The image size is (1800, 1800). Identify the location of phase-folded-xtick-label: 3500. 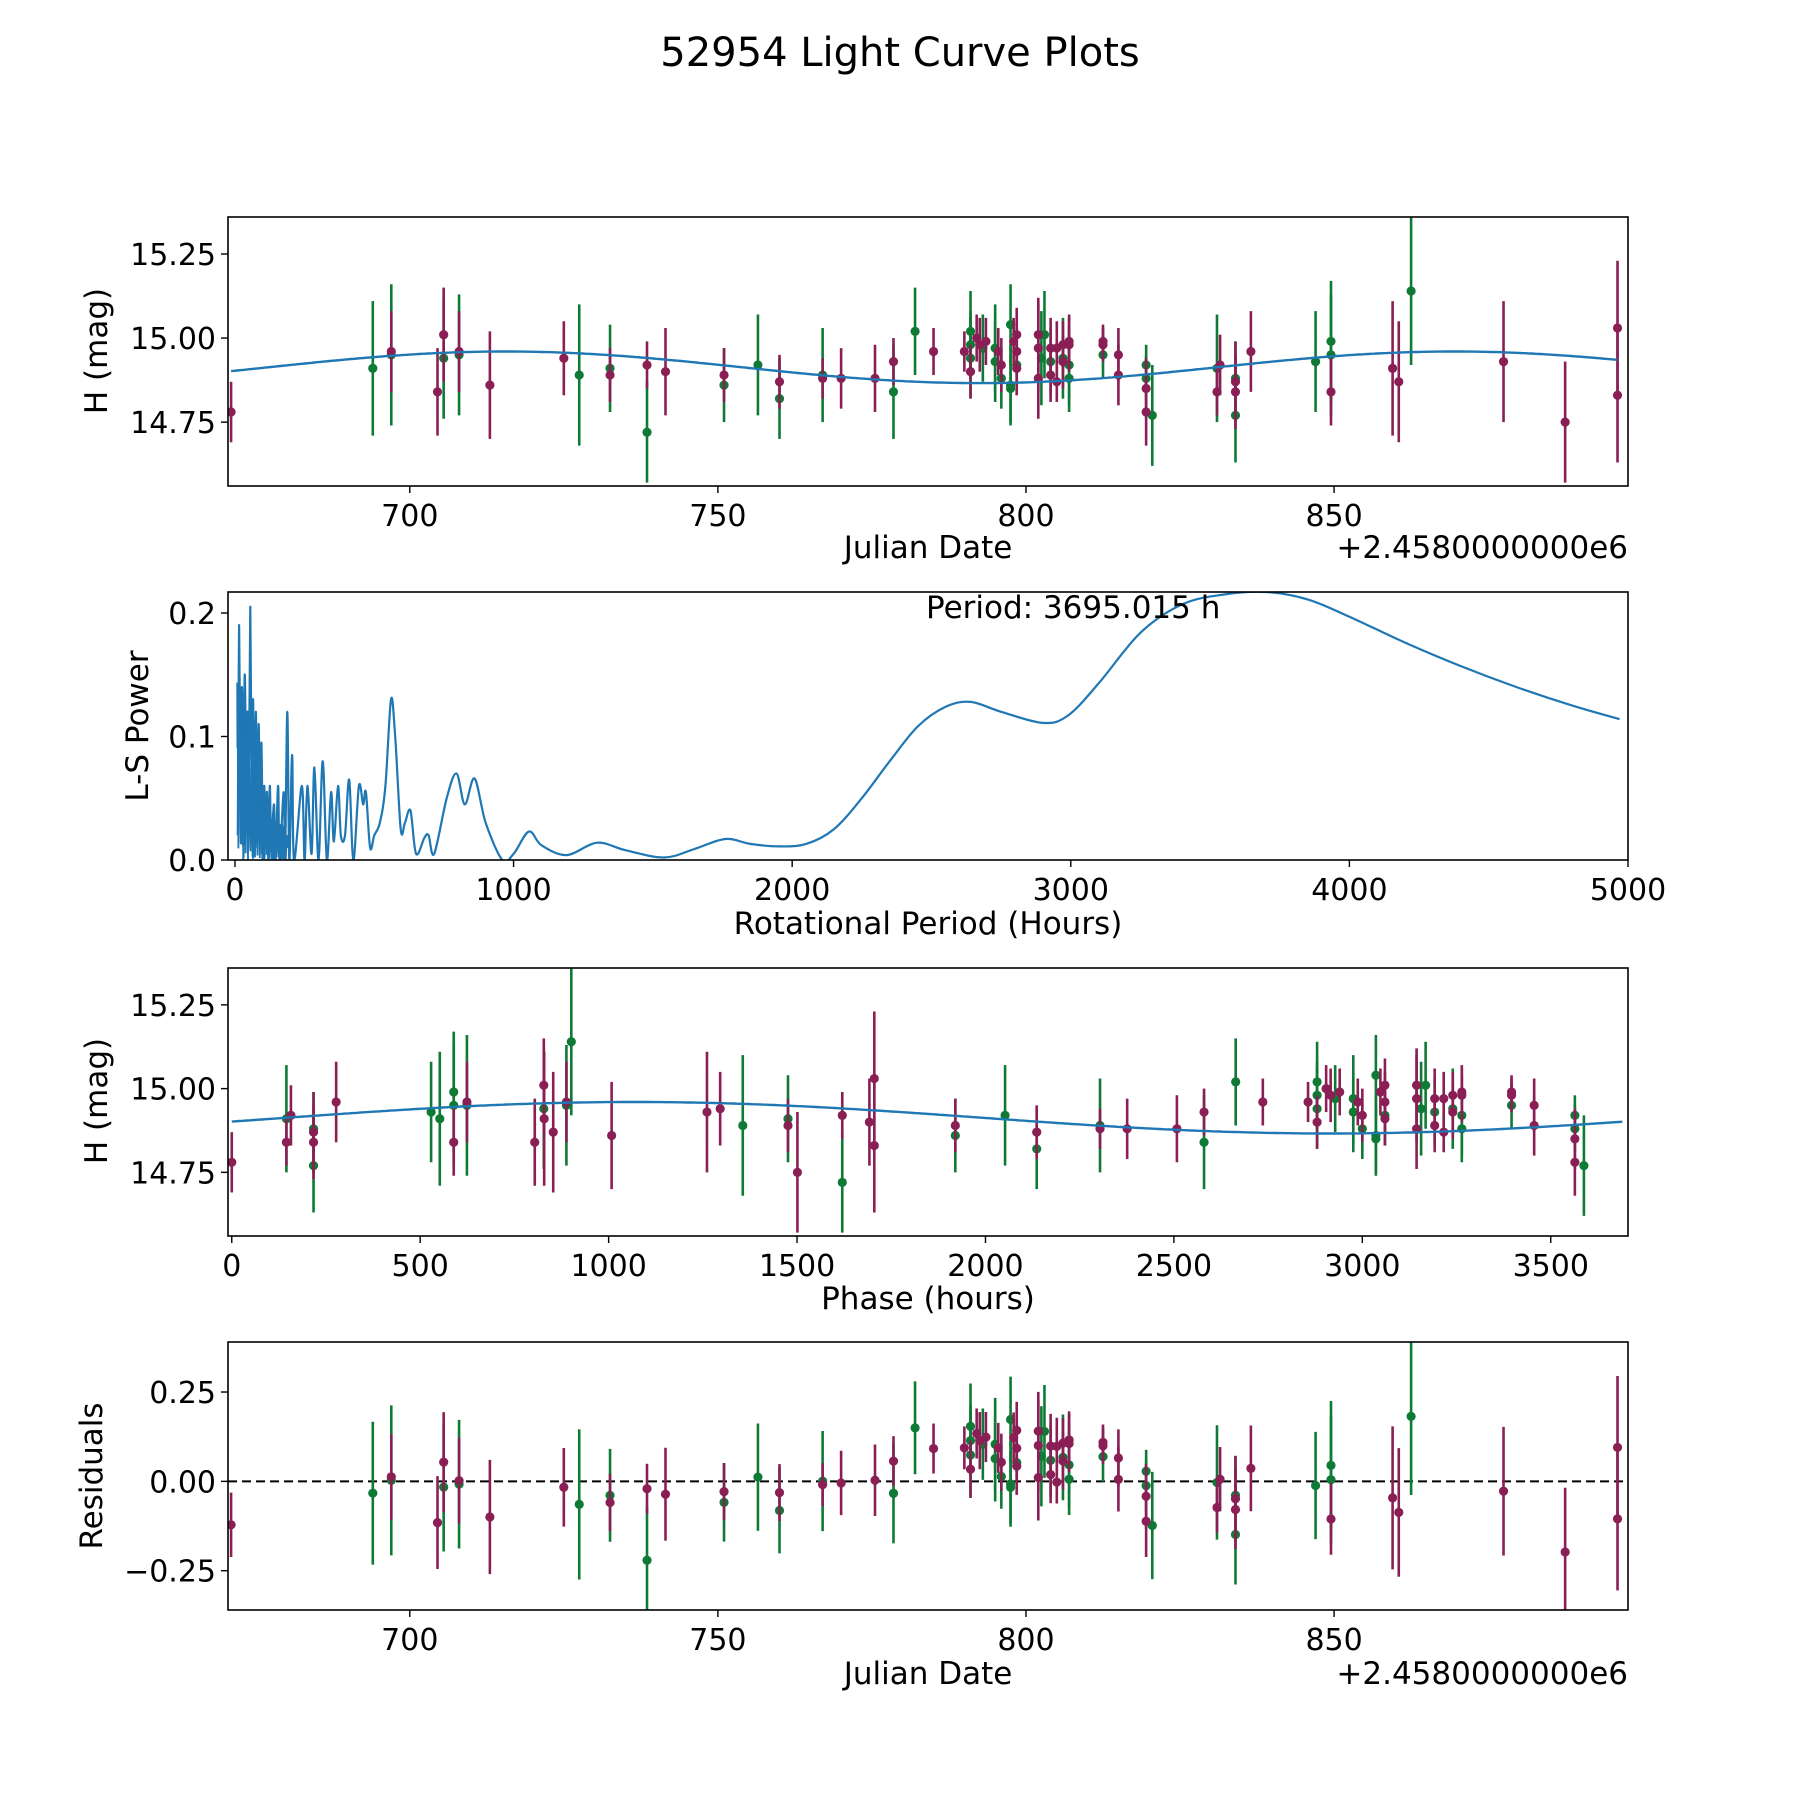
(1551, 1266).